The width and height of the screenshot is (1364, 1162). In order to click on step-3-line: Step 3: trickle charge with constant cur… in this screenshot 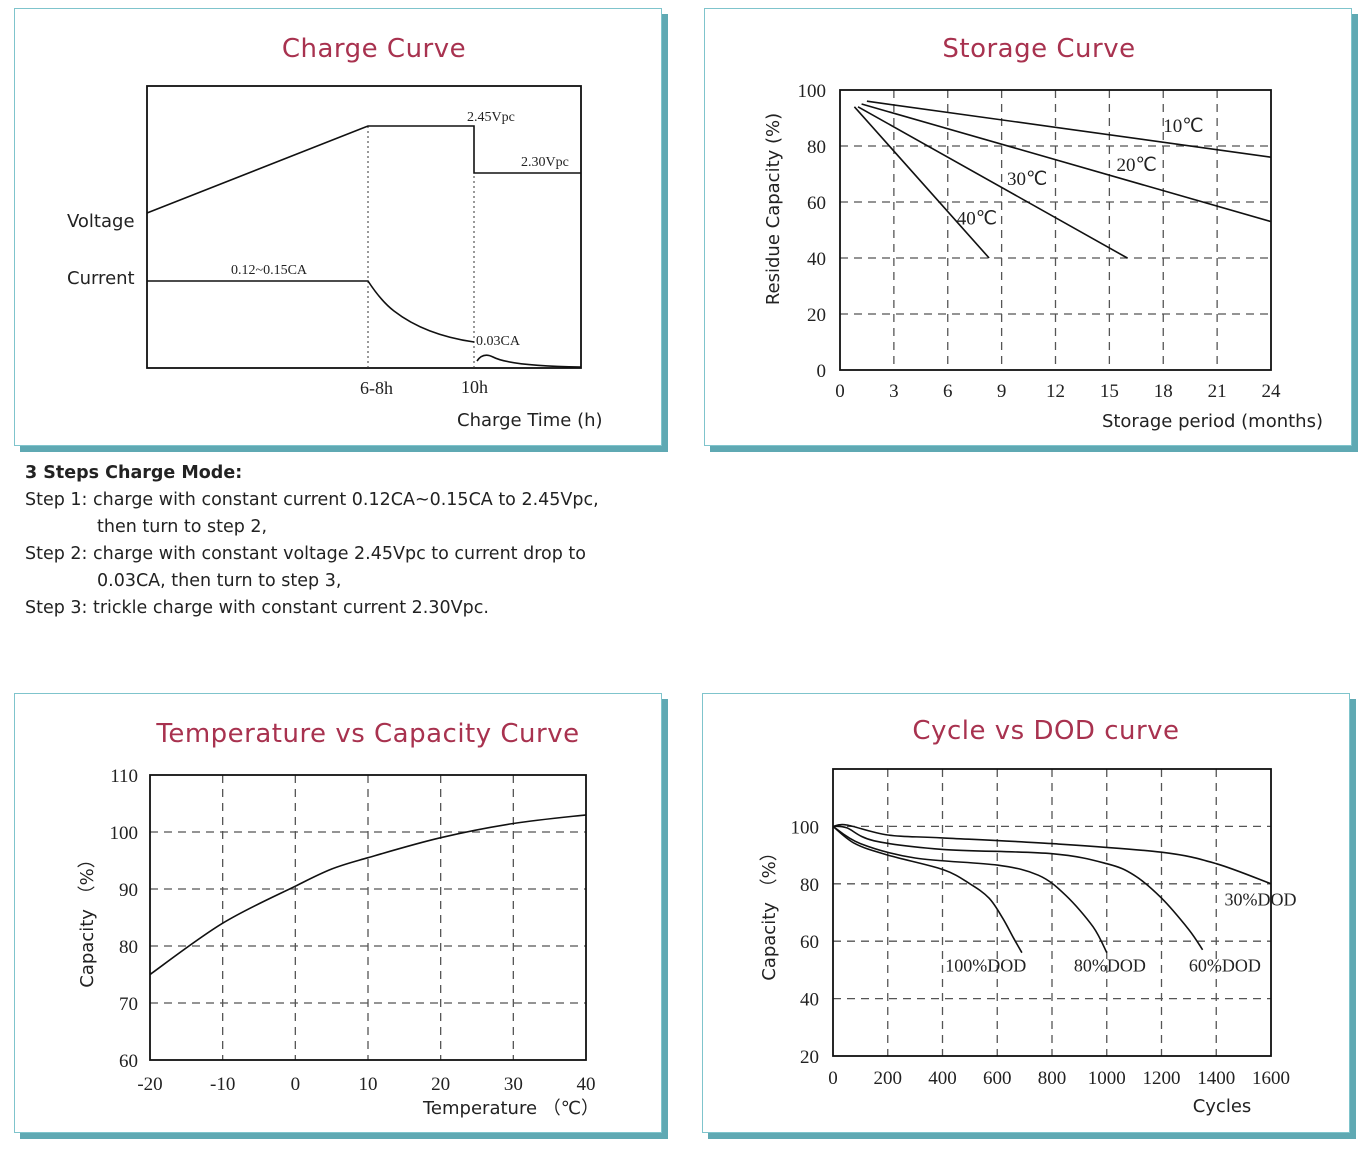, I will do `click(257, 608)`.